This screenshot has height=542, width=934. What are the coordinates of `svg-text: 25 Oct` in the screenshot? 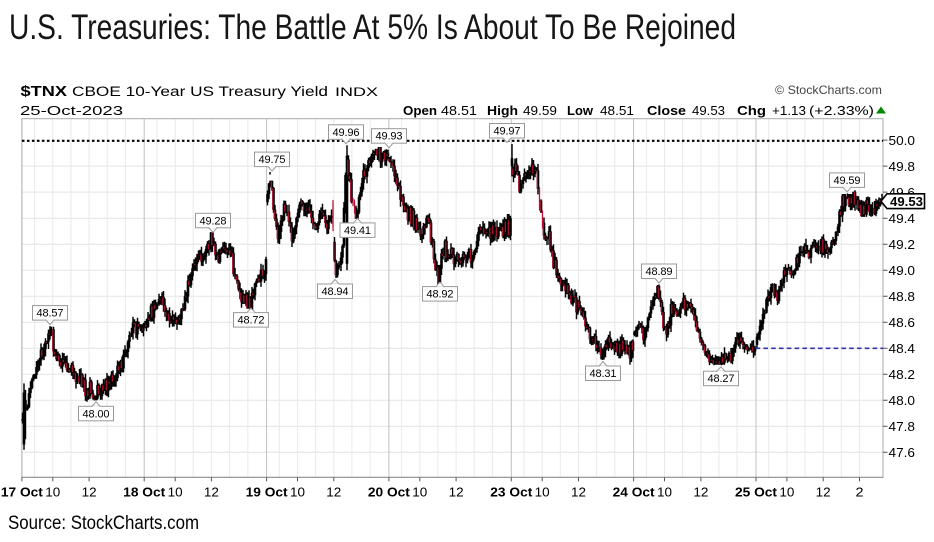 It's located at (756, 492).